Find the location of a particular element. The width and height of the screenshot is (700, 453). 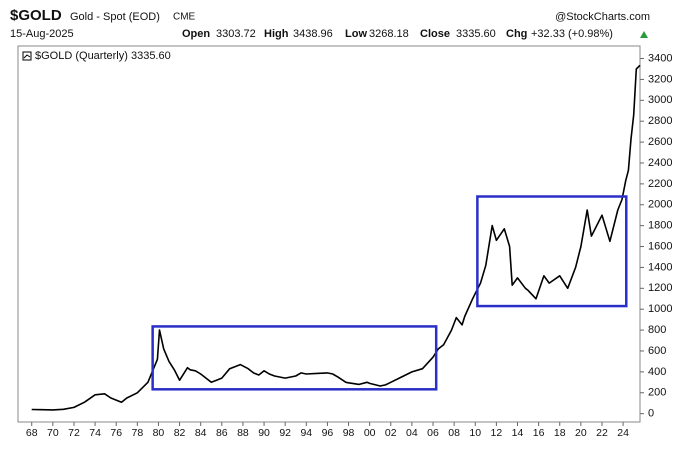

legend-icon is located at coordinates (27, 56).